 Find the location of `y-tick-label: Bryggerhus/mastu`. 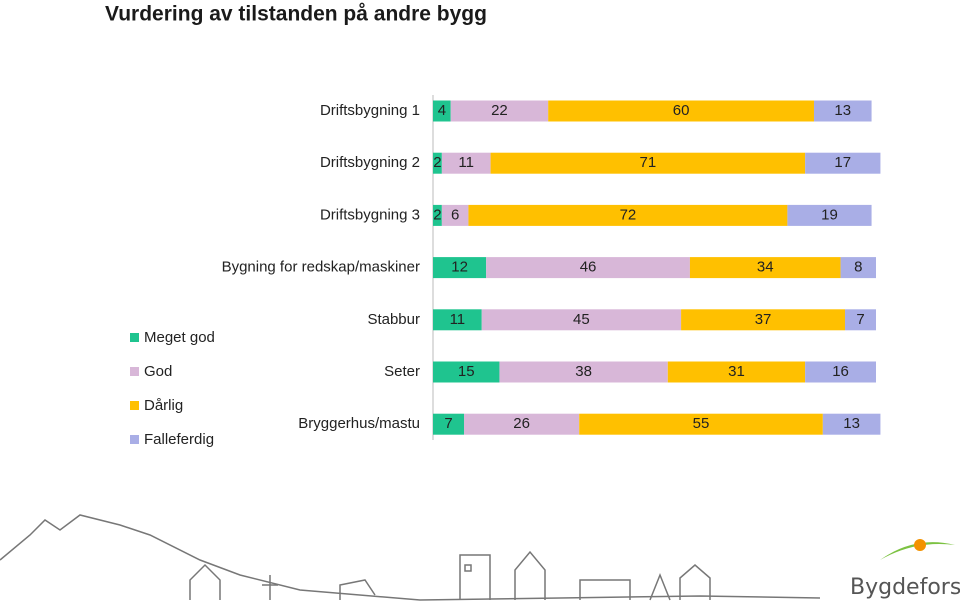

y-tick-label: Bryggerhus/mastu is located at coordinates (359, 423).